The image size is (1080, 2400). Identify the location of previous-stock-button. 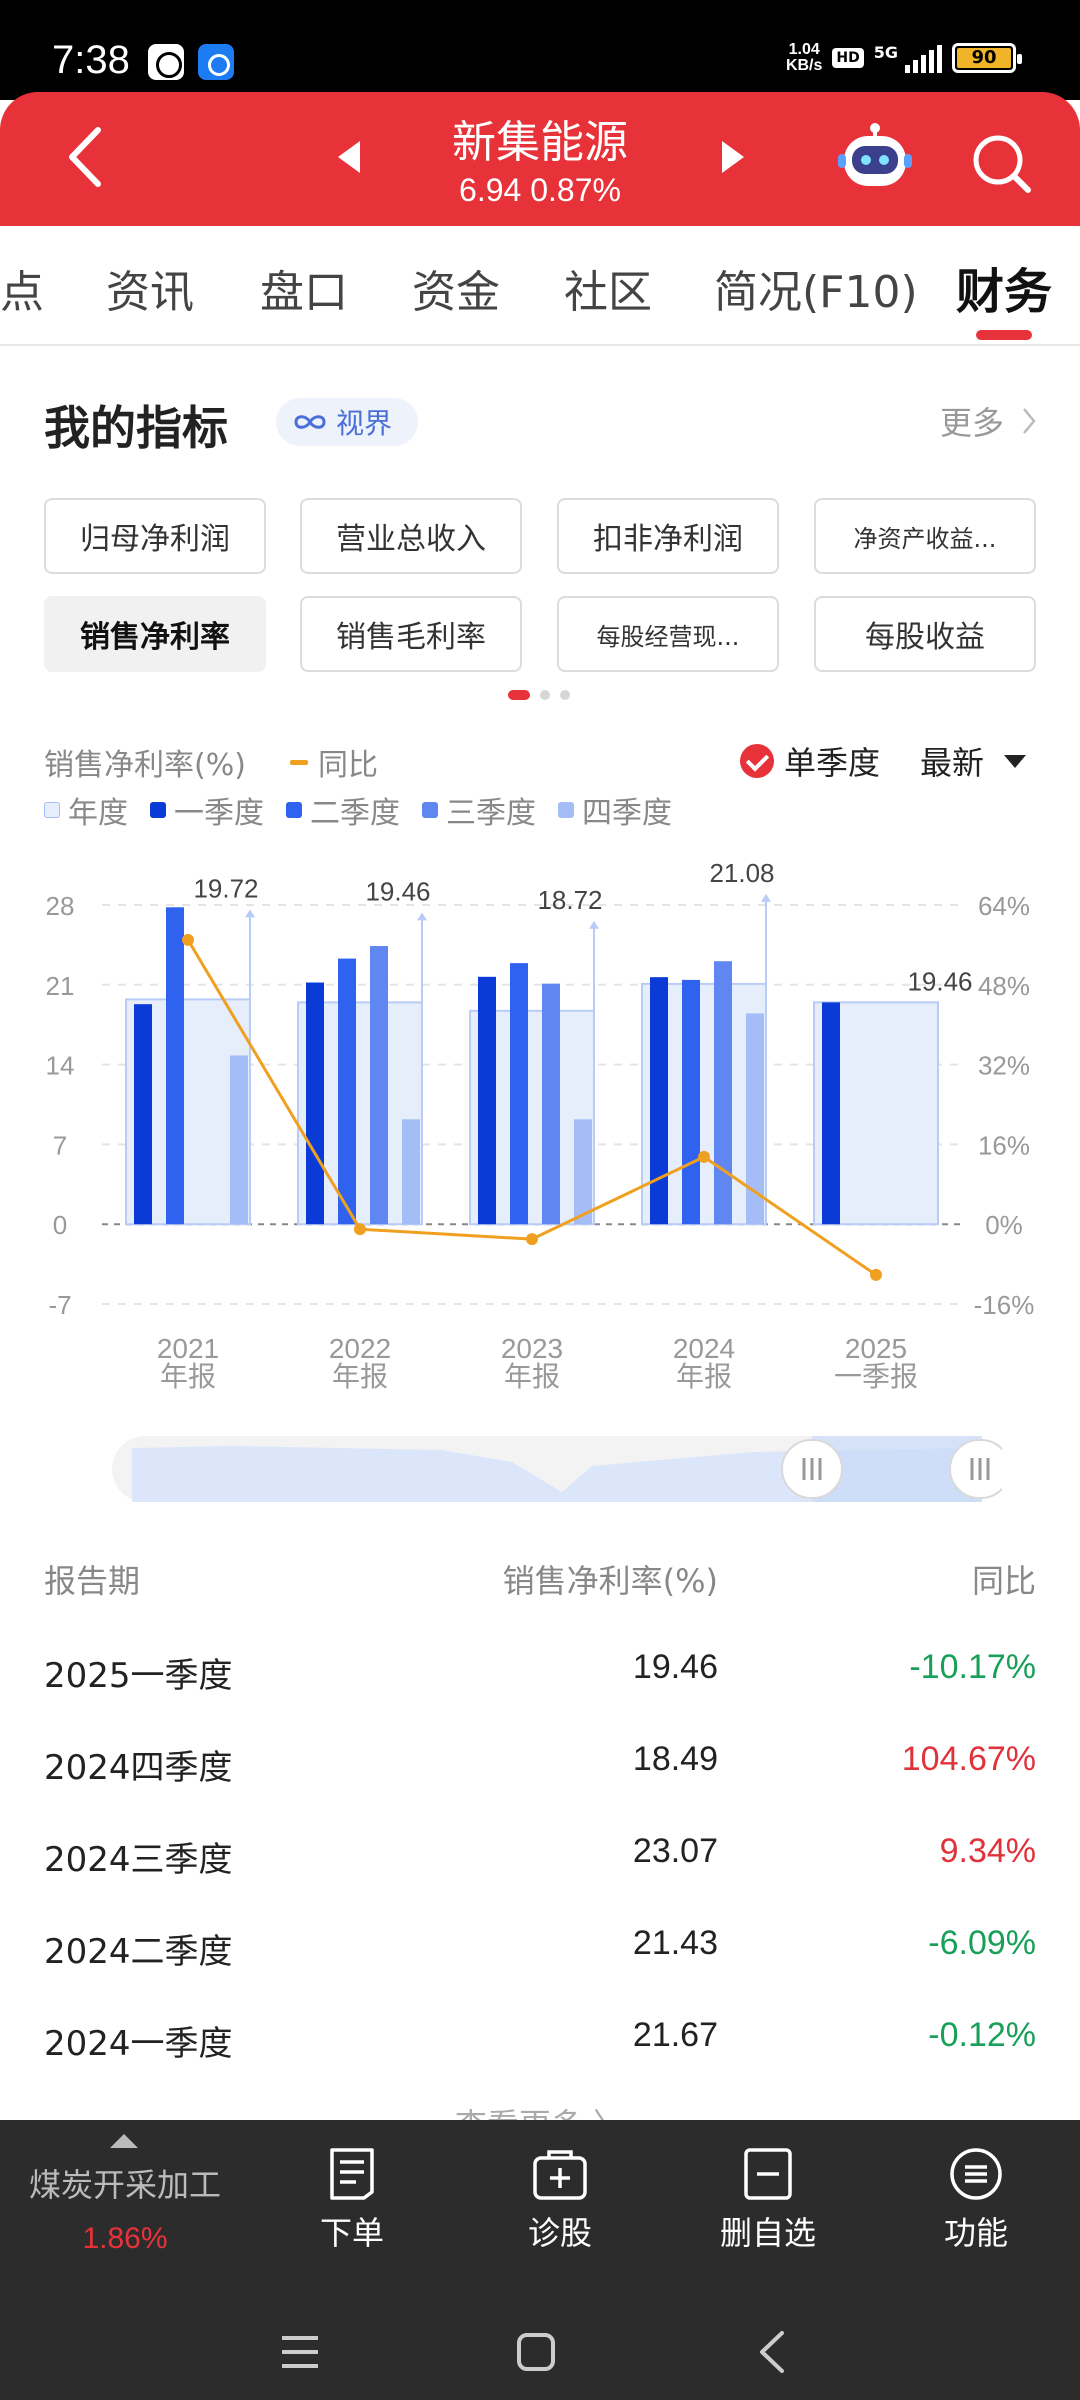
(350, 157).